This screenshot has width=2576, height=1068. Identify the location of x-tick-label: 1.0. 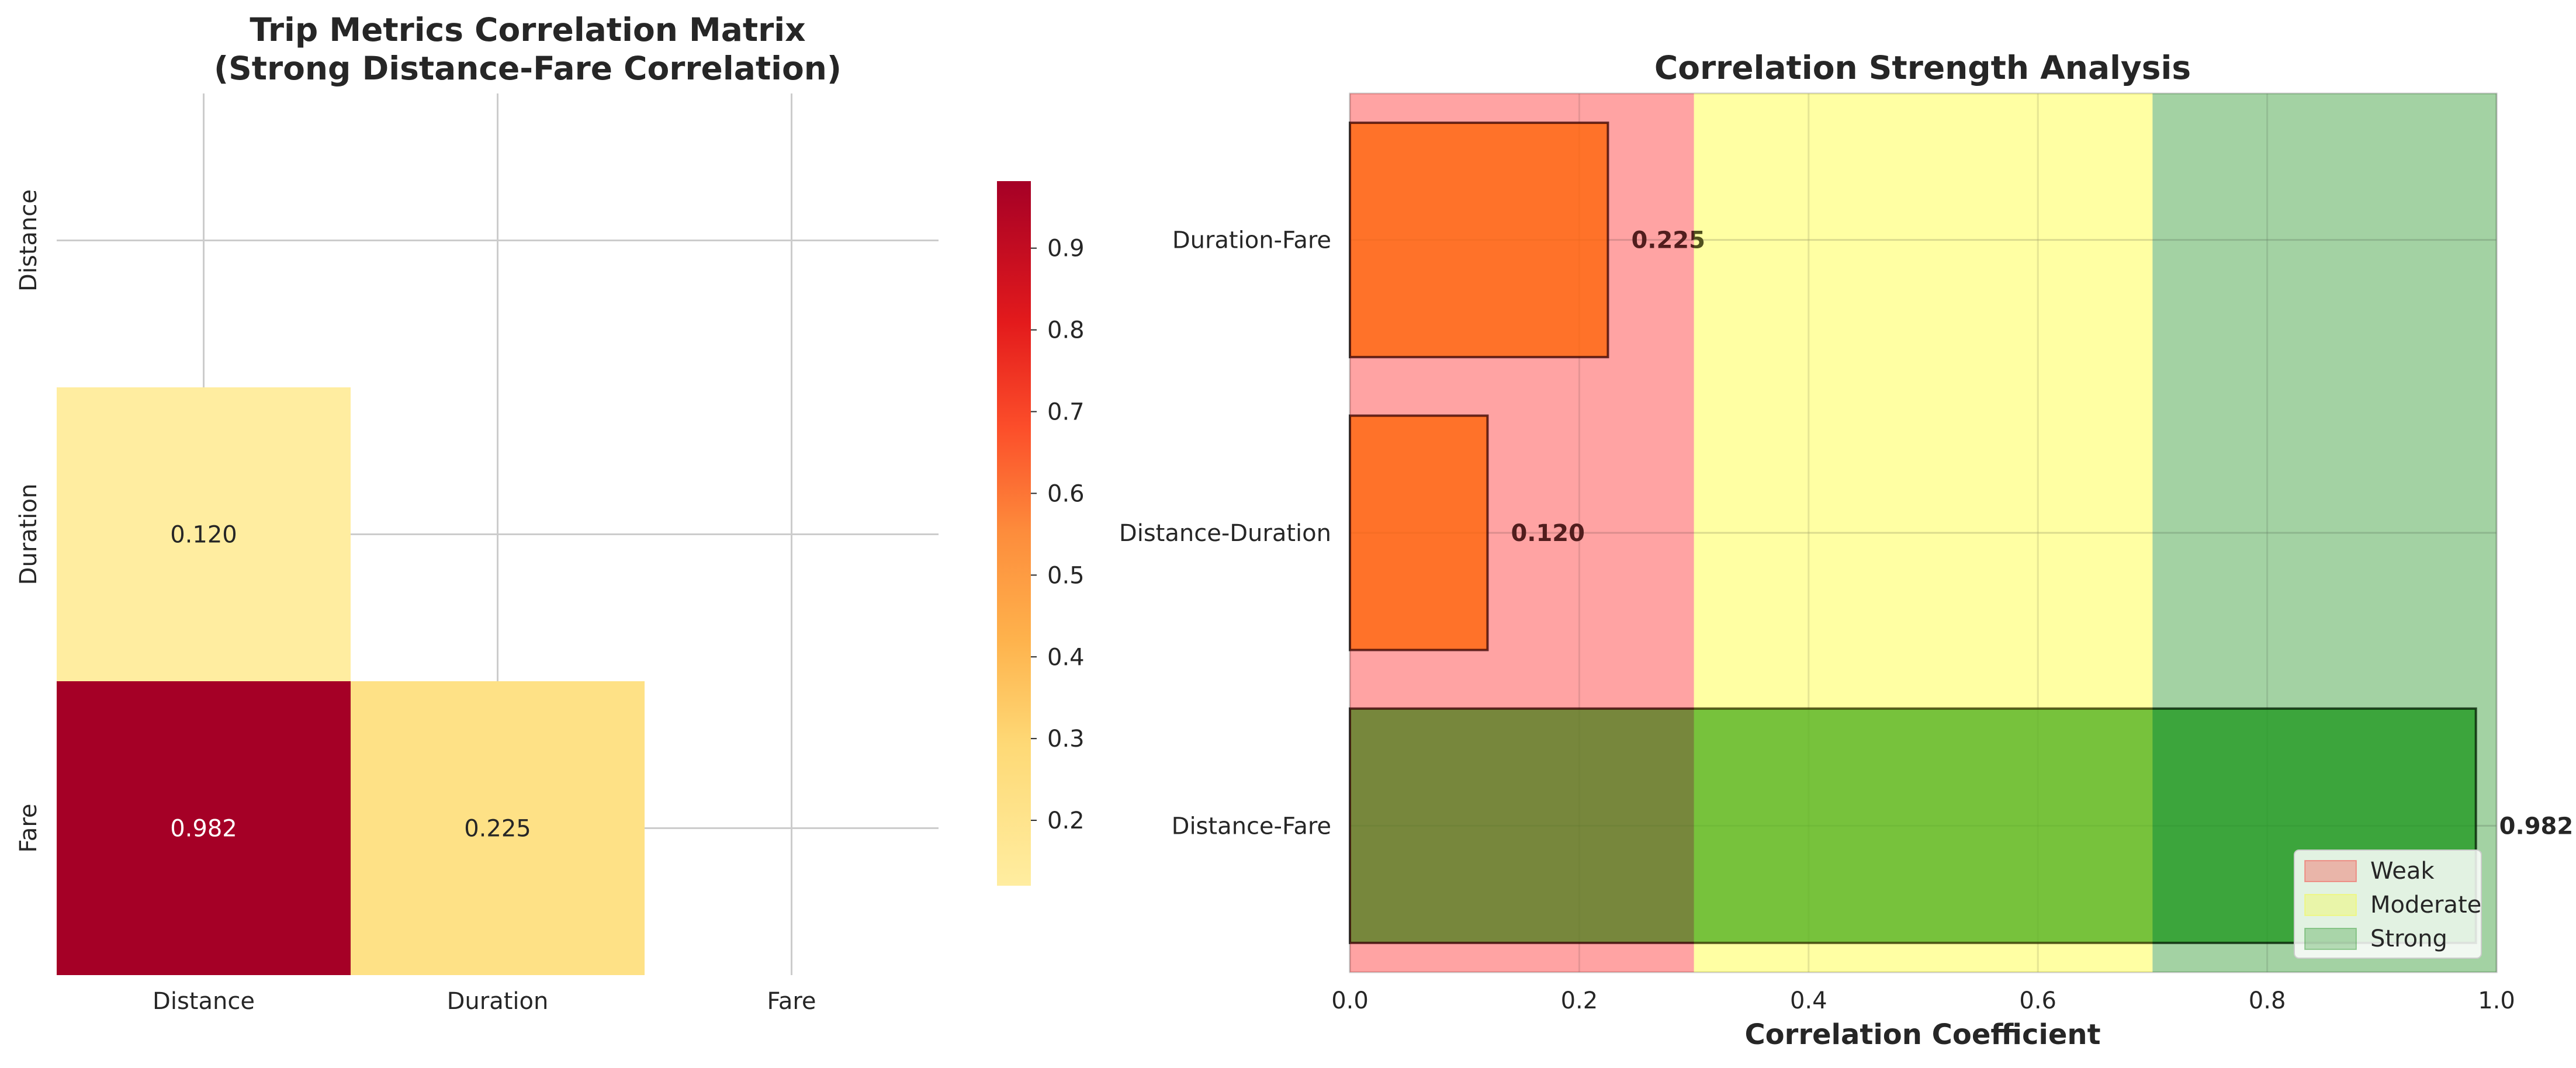
(2496, 1000).